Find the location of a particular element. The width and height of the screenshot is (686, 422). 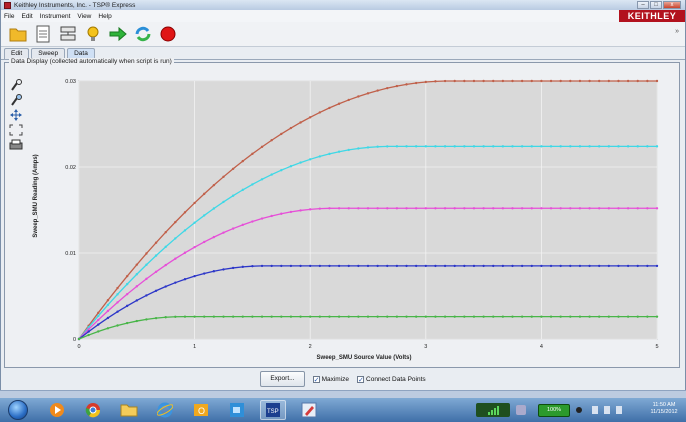

fit-icon is located at coordinates (16, 130).